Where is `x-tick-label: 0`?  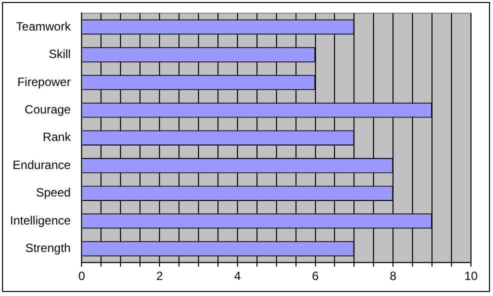
x-tick-label: 0 is located at coordinates (82, 276).